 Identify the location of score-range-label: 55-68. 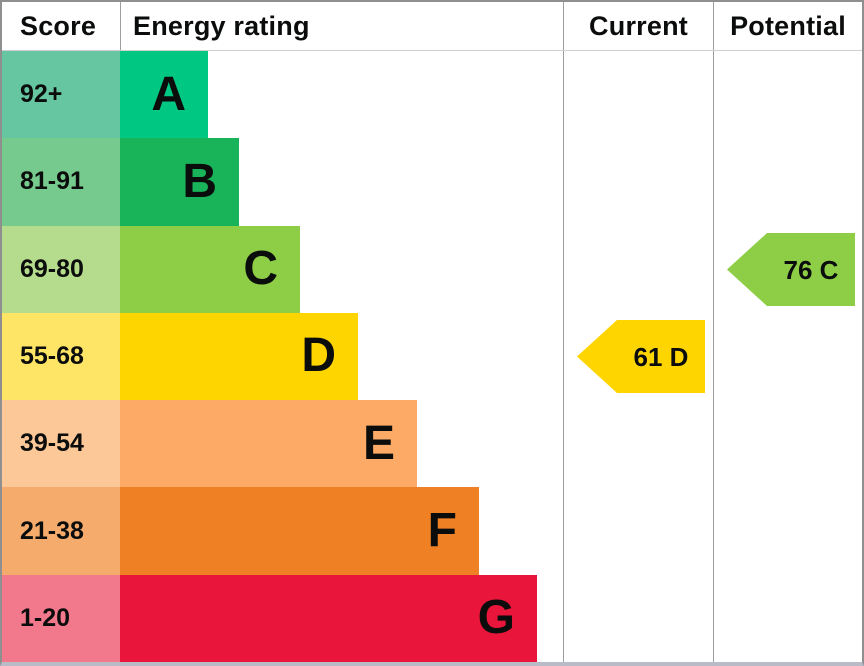
(52, 355).